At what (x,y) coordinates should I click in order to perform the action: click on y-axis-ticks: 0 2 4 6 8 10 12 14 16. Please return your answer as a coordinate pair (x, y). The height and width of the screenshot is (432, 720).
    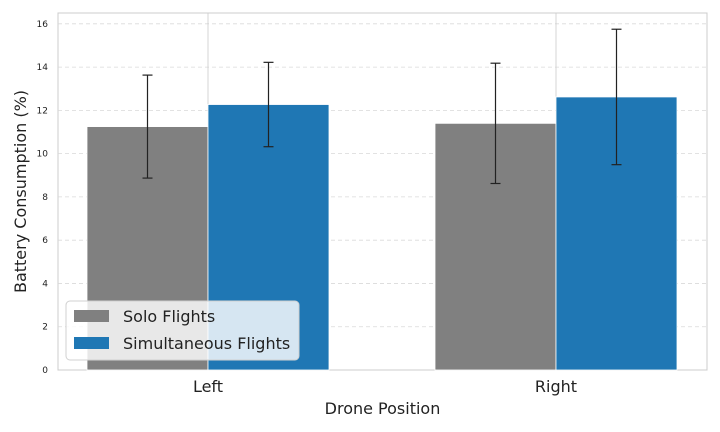
    Looking at the image, I should click on (43, 198).